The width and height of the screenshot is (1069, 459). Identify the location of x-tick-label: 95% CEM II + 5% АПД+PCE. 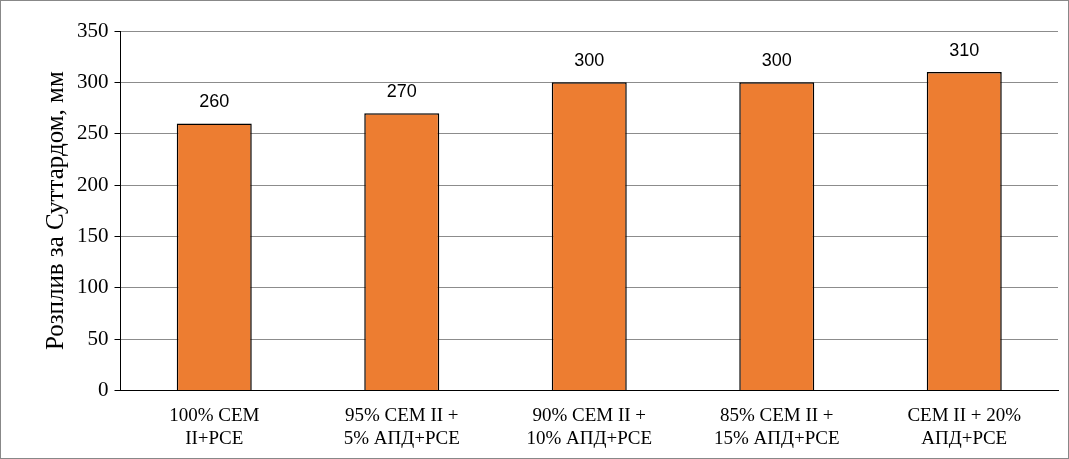
(401, 425).